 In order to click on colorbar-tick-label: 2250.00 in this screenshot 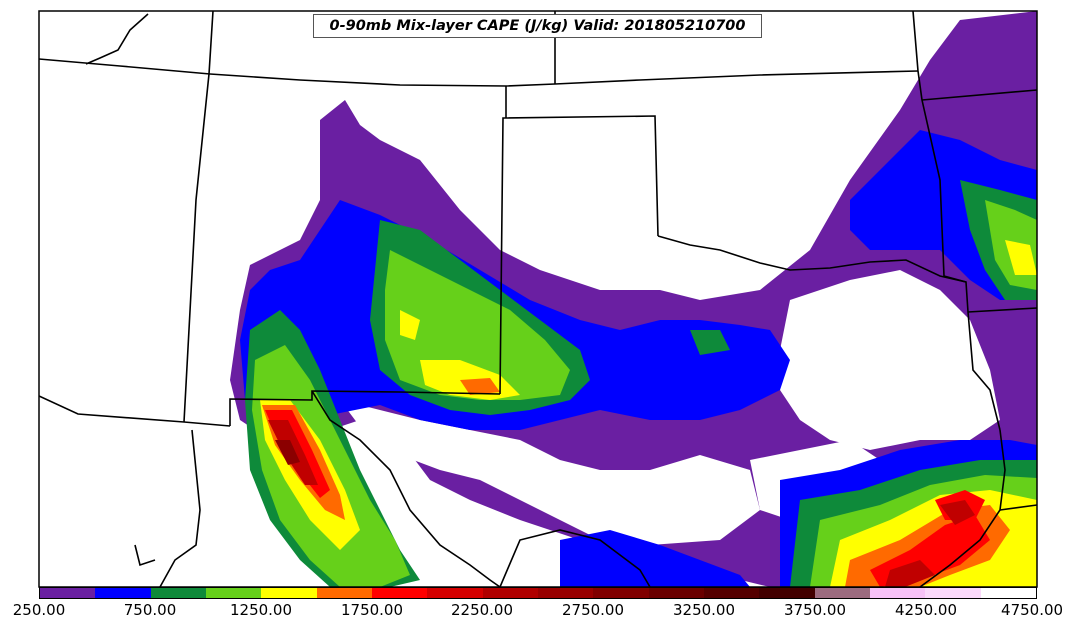, I will do `click(482, 610)`.